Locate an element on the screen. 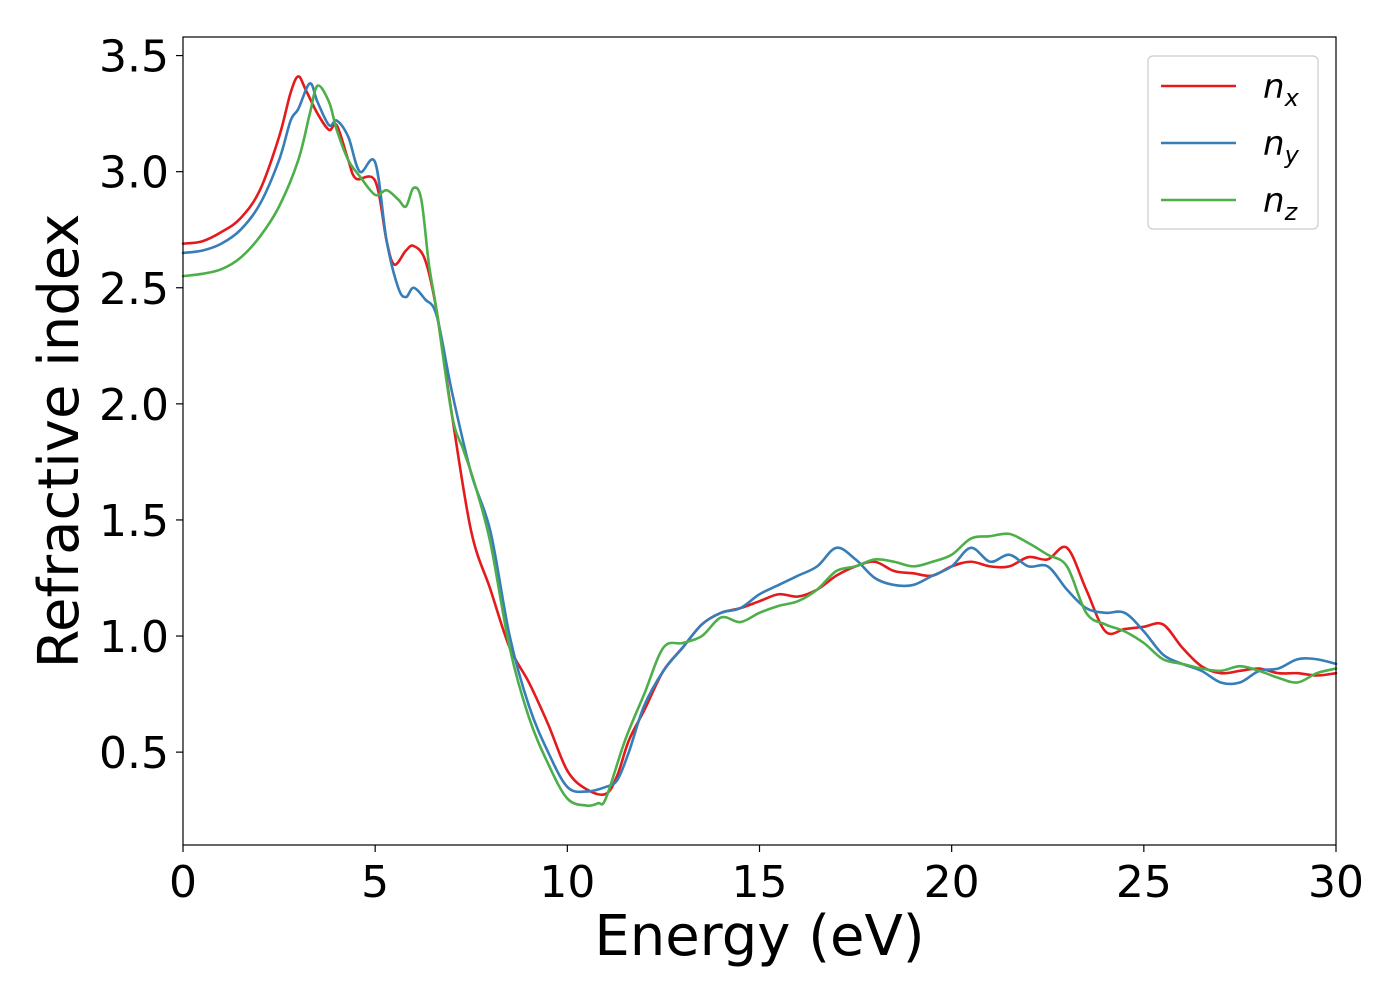 The width and height of the screenshot is (1400, 1000). y-tick-label: 2.0 is located at coordinates (134, 405).